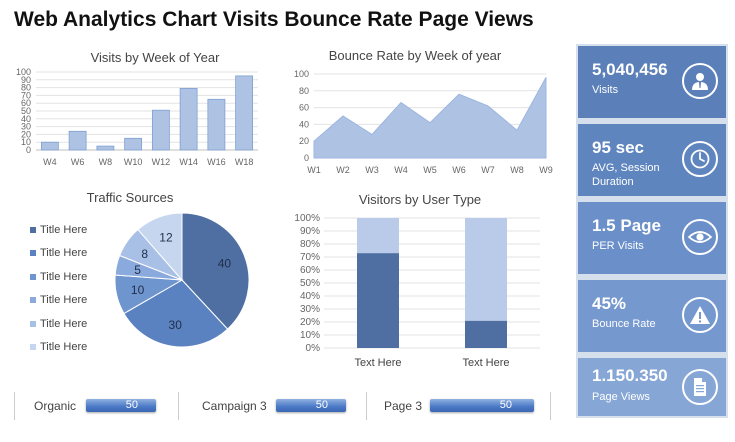 The height and width of the screenshot is (442, 735). Describe the element at coordinates (310, 257) in the screenshot. I see `y-tick-label: 70%` at that location.